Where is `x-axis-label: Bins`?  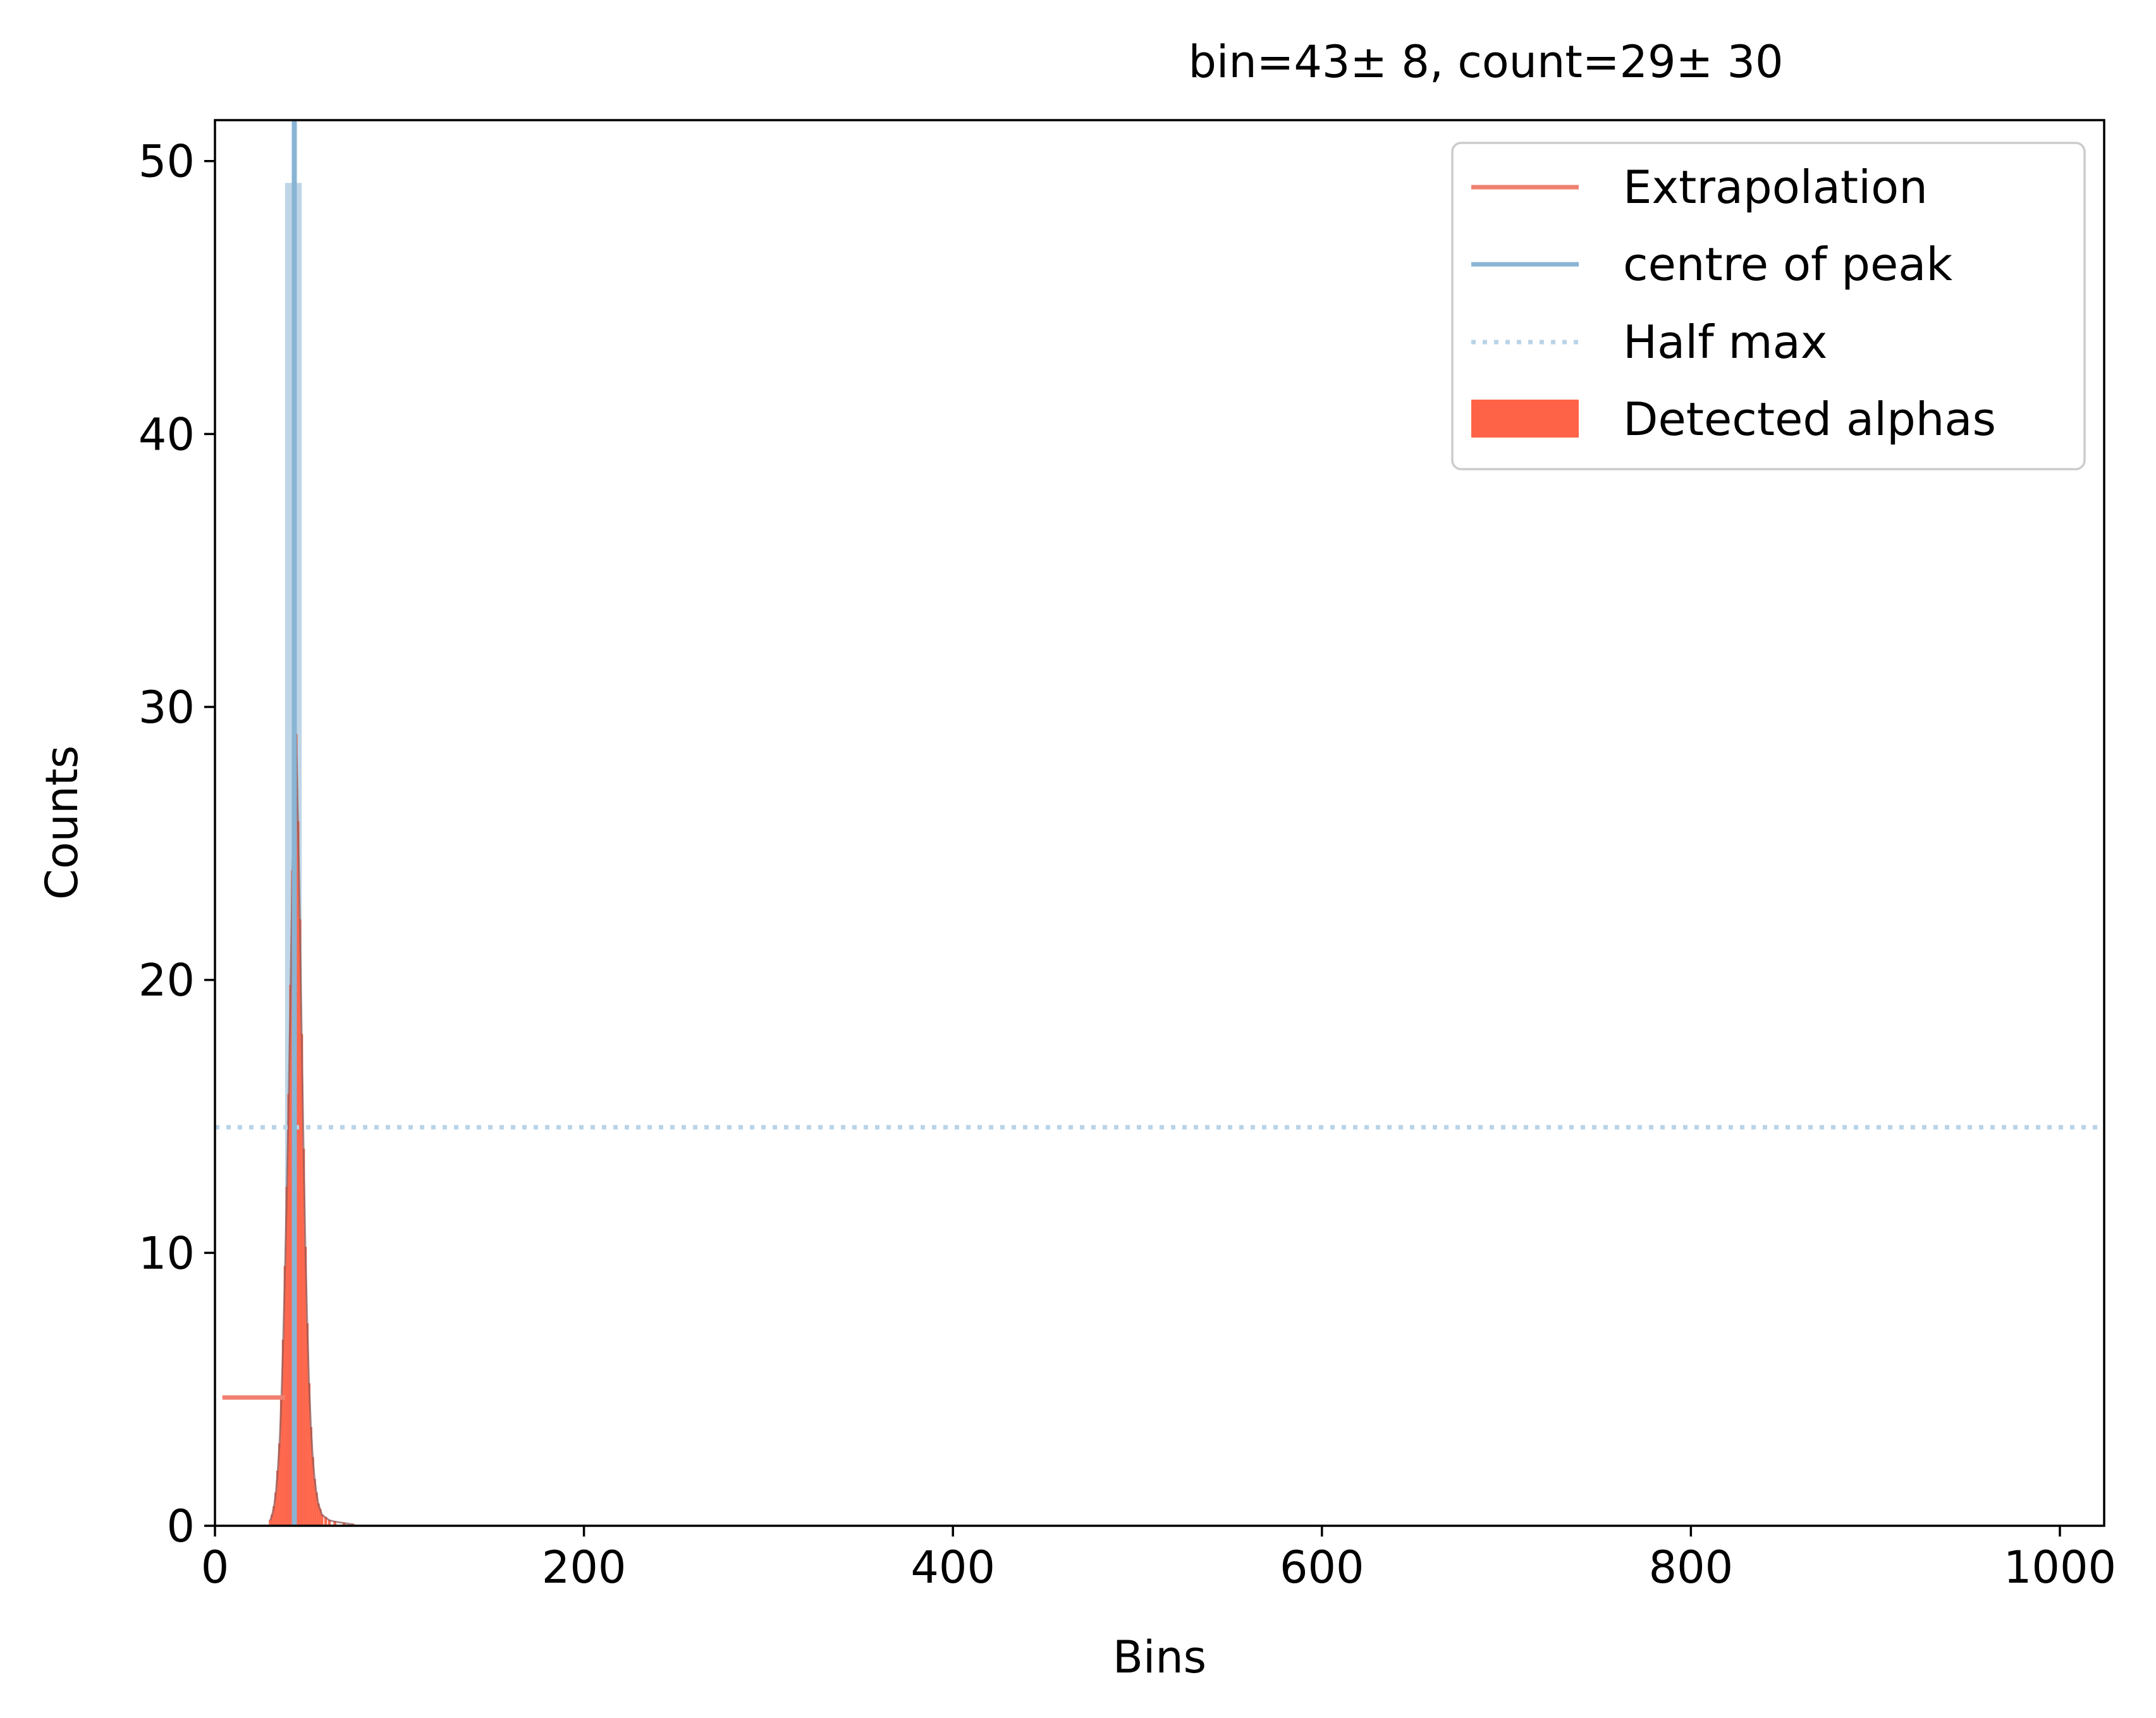
x-axis-label: Bins is located at coordinates (1159, 1657).